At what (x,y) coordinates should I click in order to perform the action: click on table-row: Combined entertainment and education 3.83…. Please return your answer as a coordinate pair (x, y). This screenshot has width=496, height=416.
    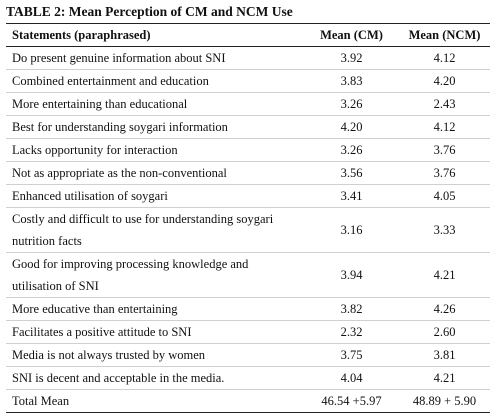
    Looking at the image, I should click on (248, 81).